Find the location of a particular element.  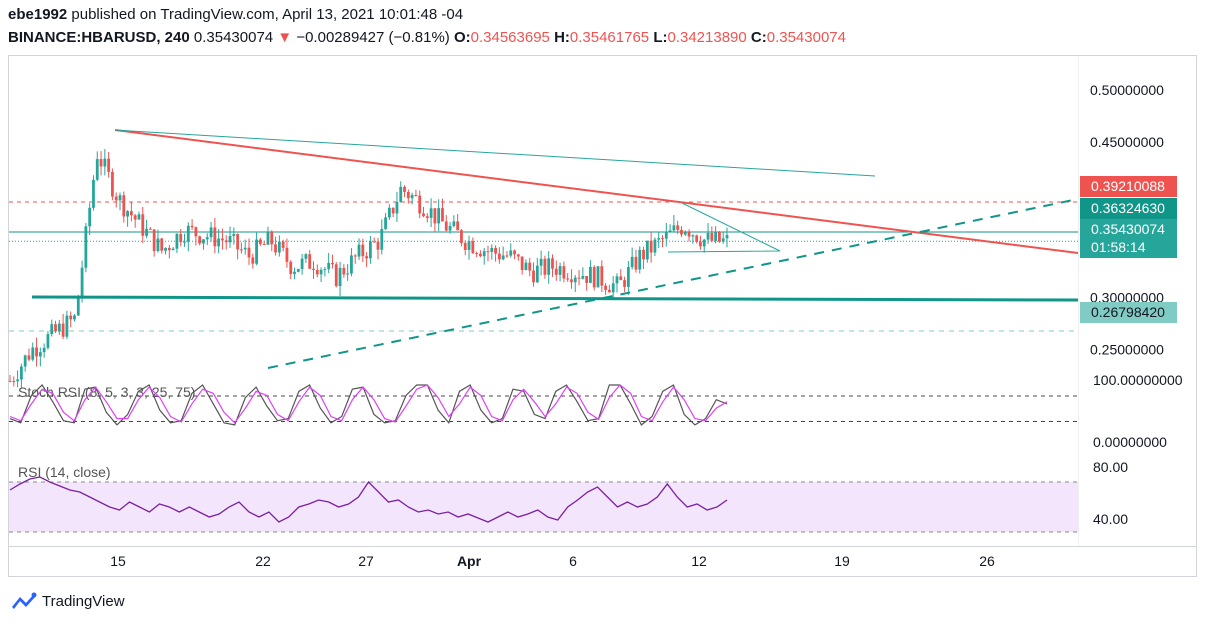

tradingview-logo-icon is located at coordinates (24, 600).